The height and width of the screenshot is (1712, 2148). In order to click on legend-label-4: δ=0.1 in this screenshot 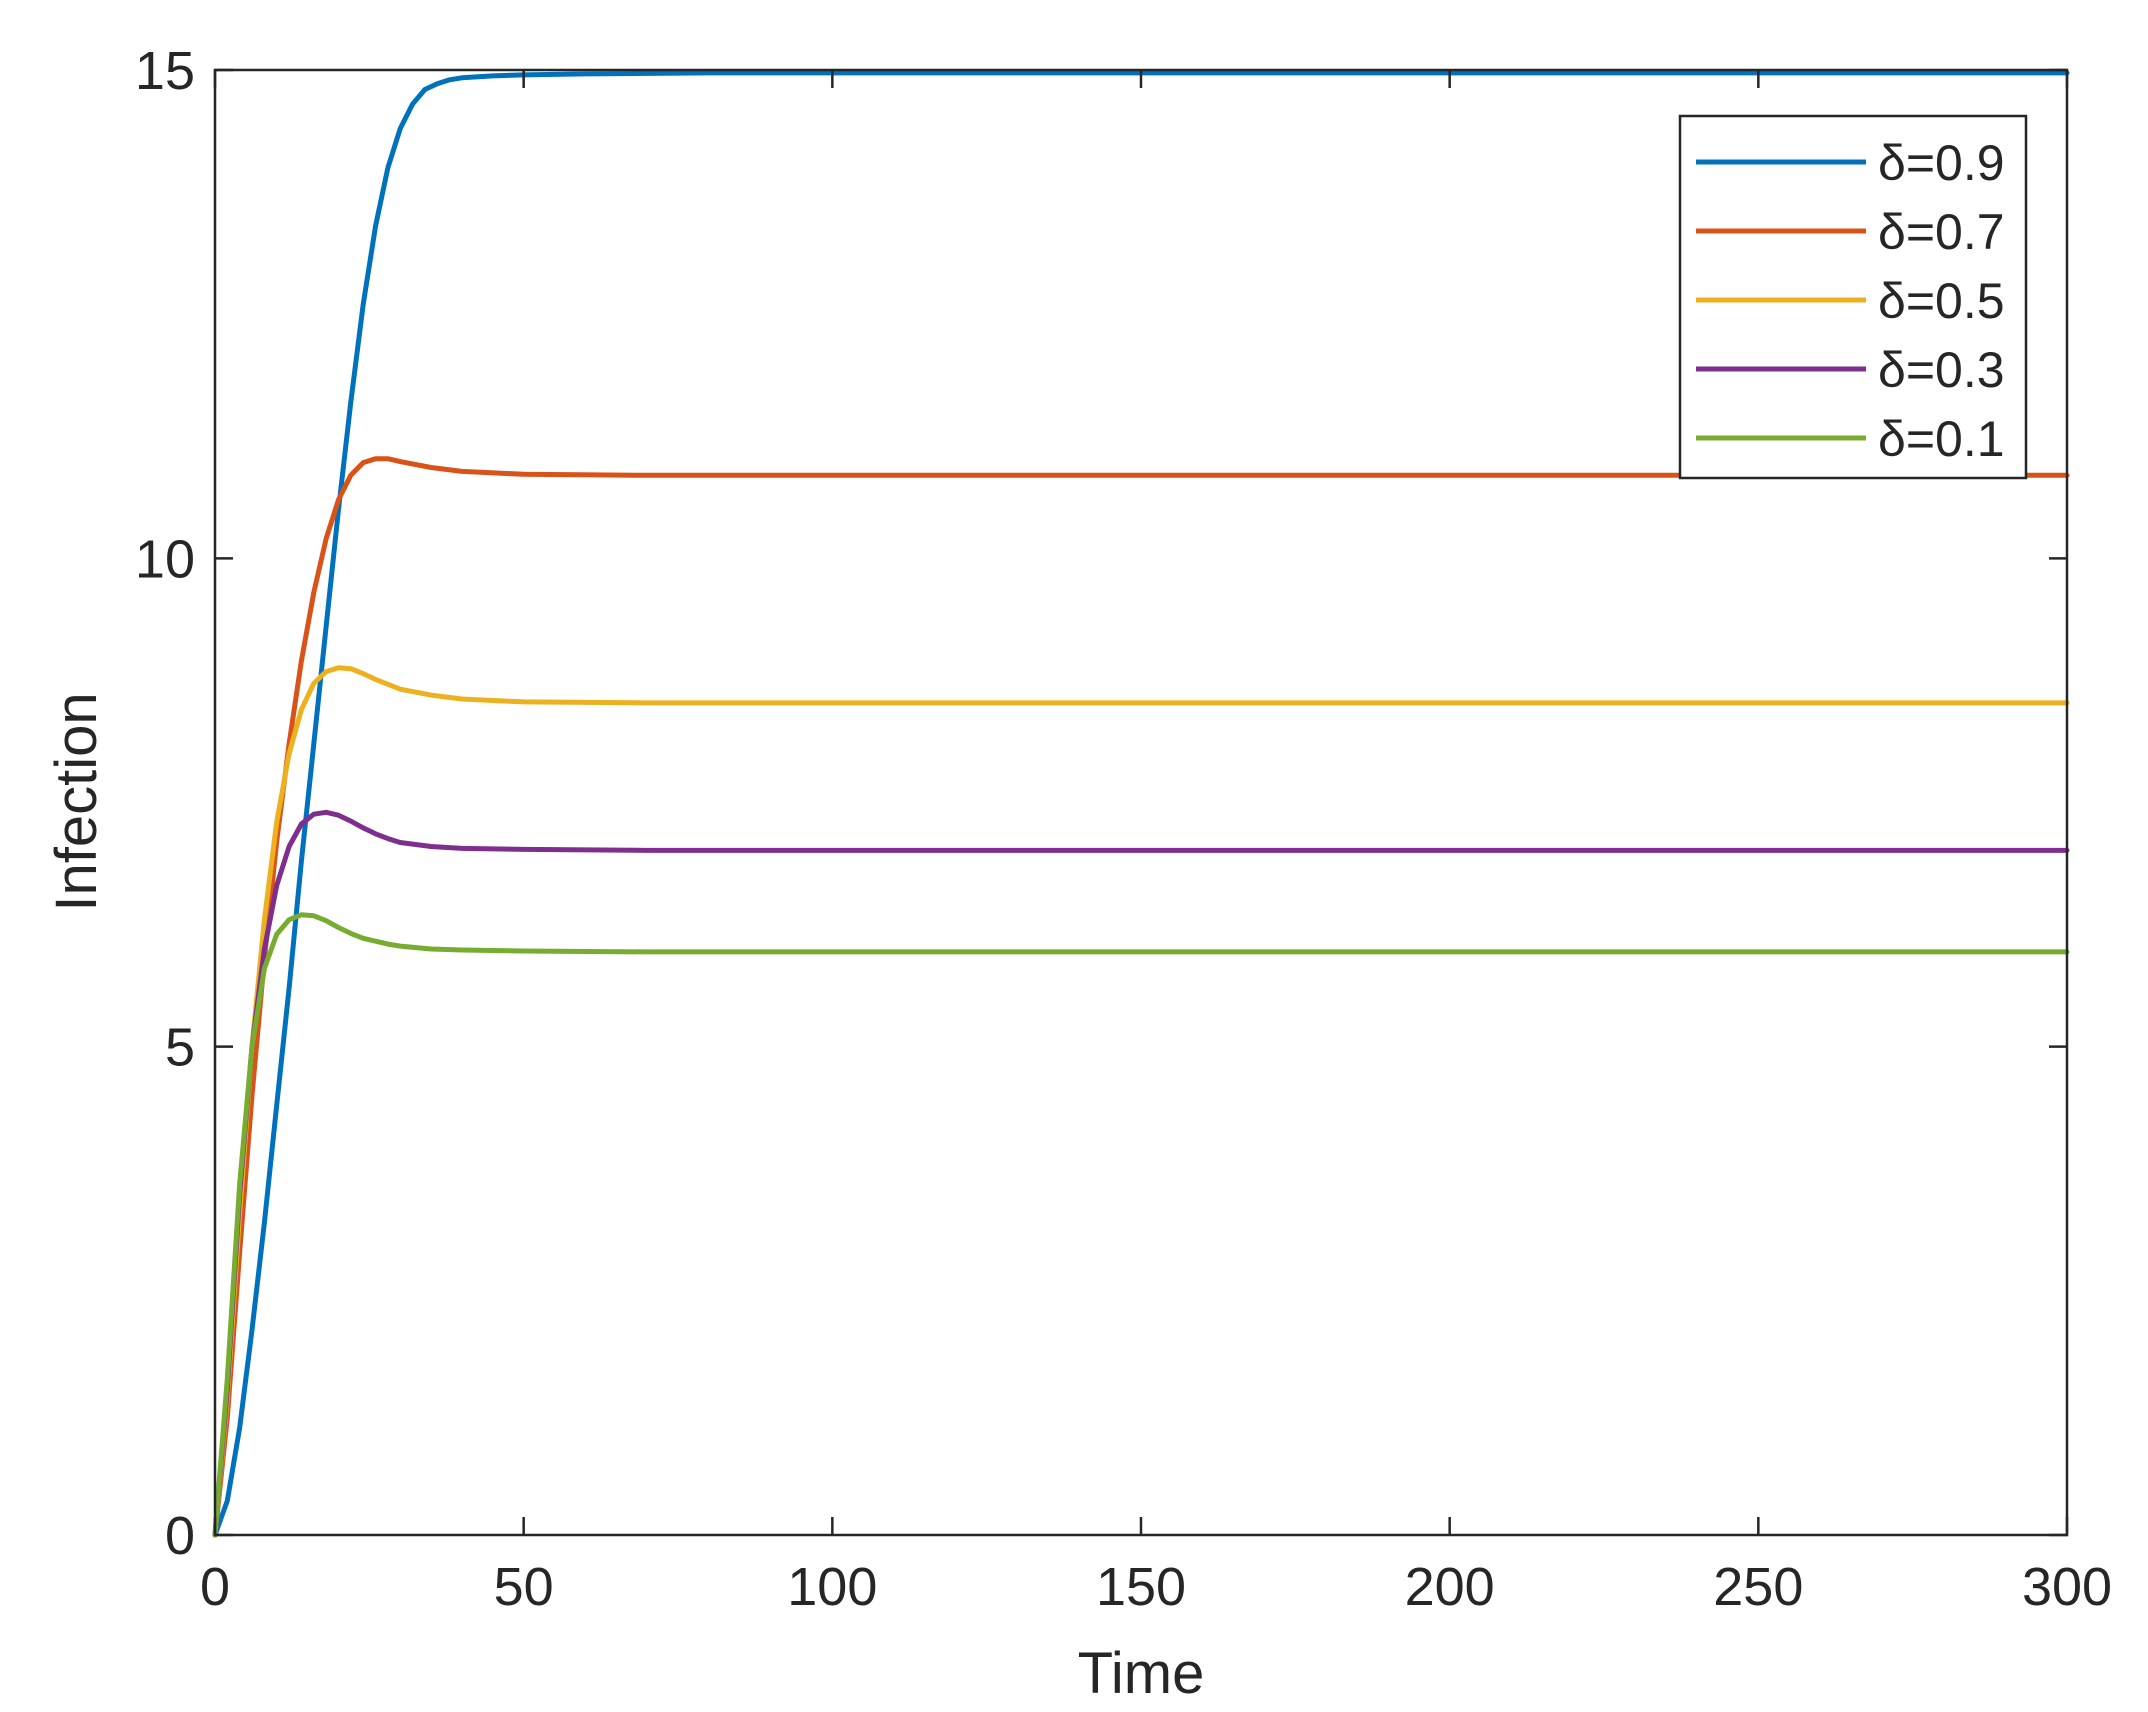, I will do `click(1941, 439)`.